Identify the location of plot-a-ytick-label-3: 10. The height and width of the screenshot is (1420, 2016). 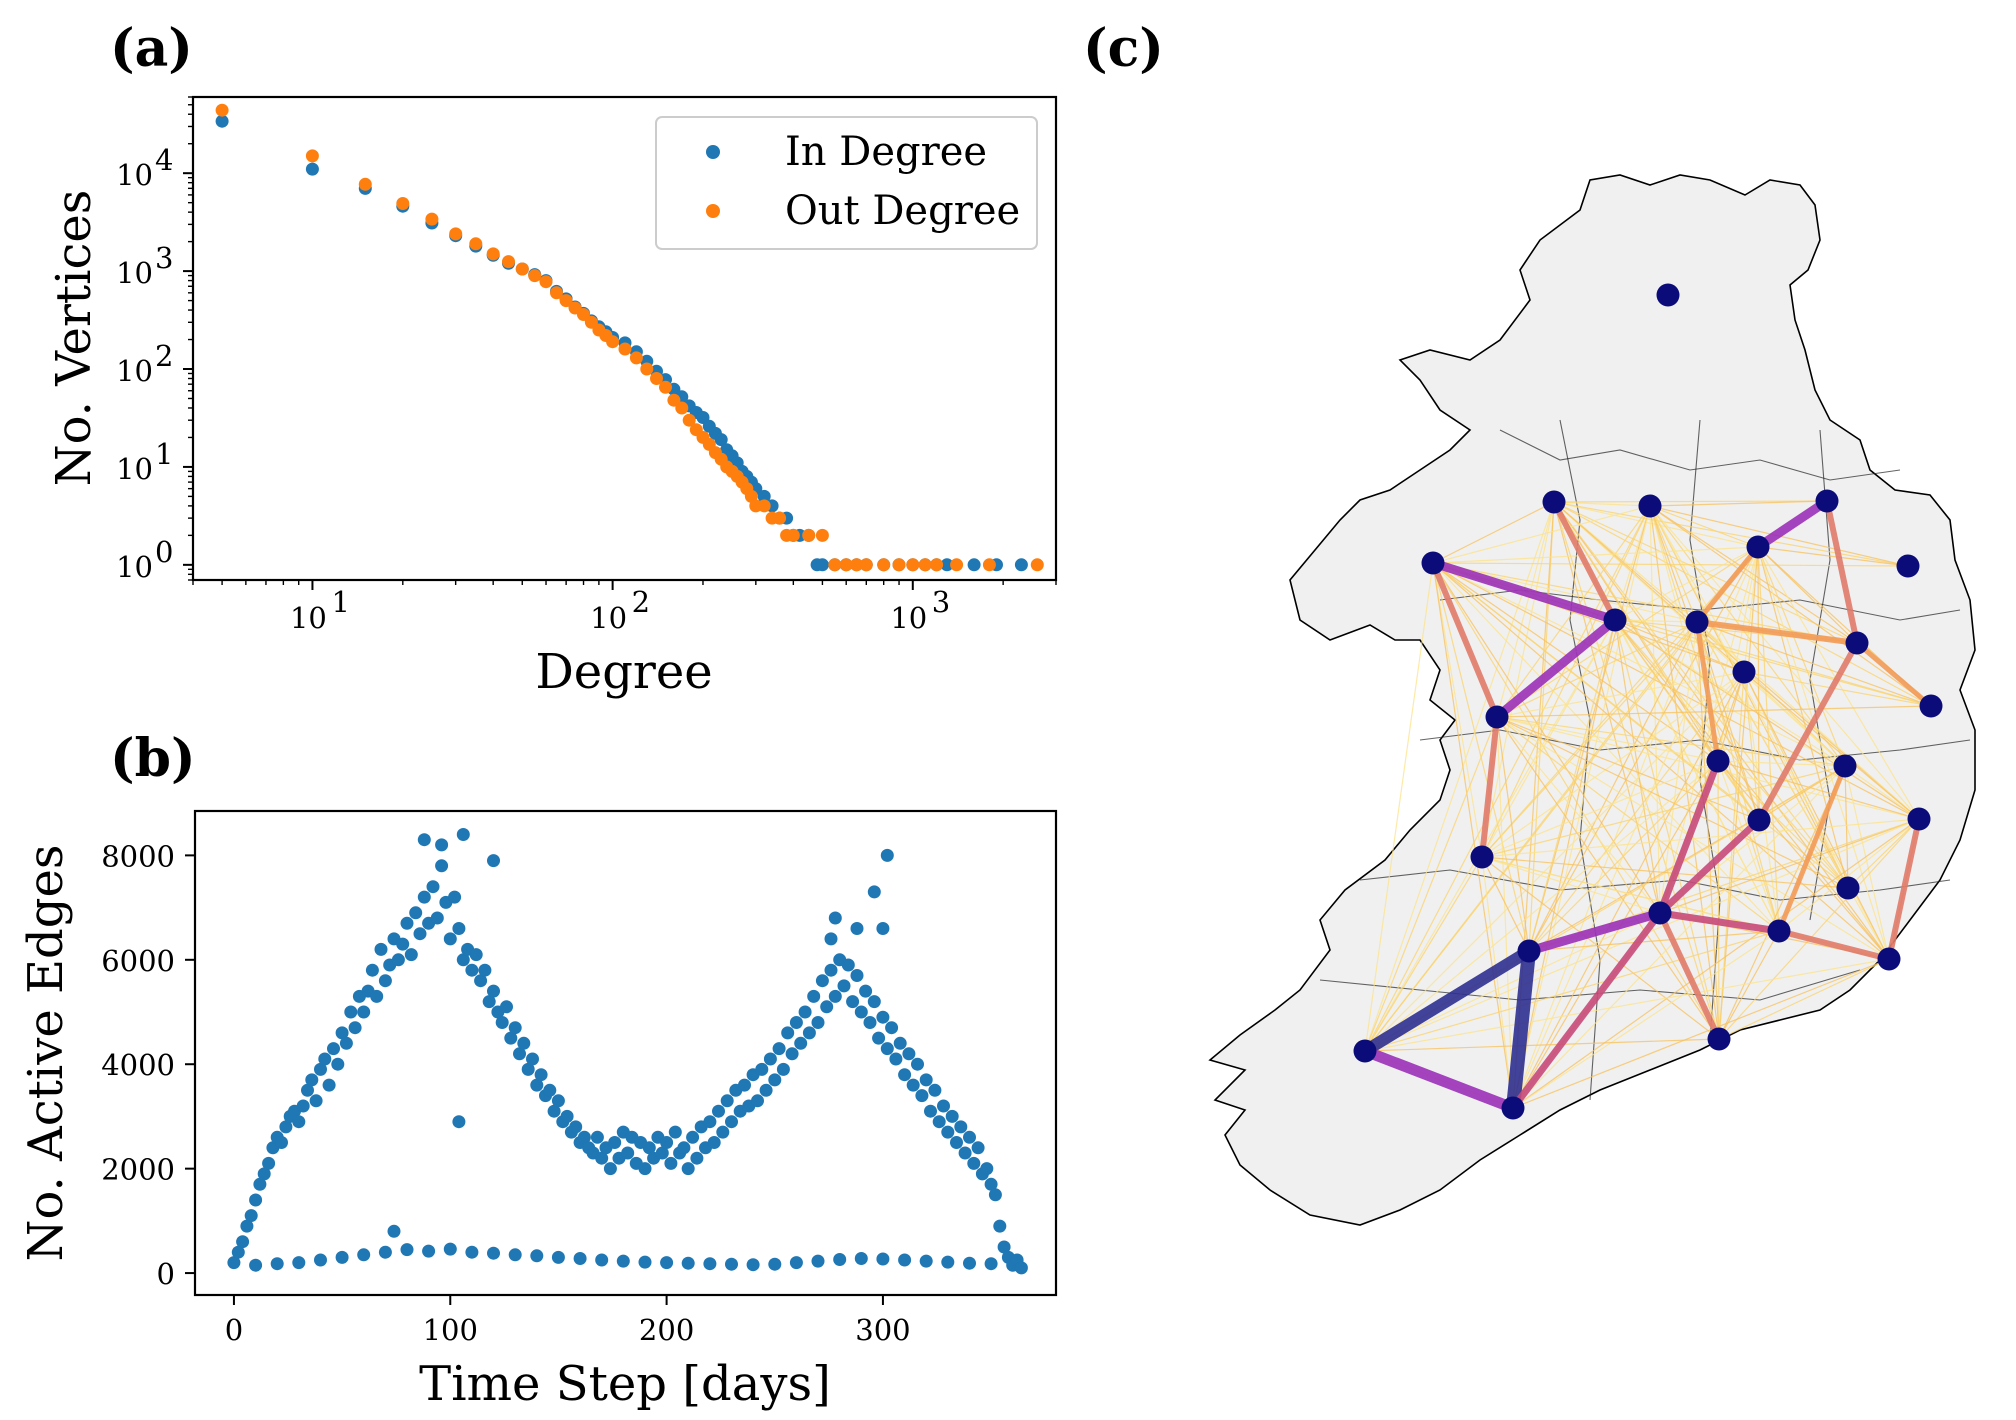
(134, 273).